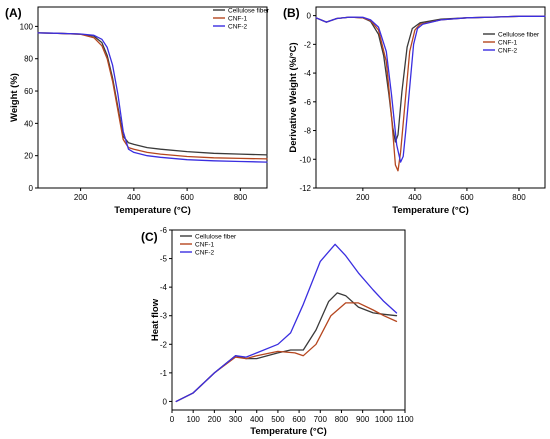  Describe the element at coordinates (305, 159) in the screenshot. I see `y-tick-label: -10` at that location.